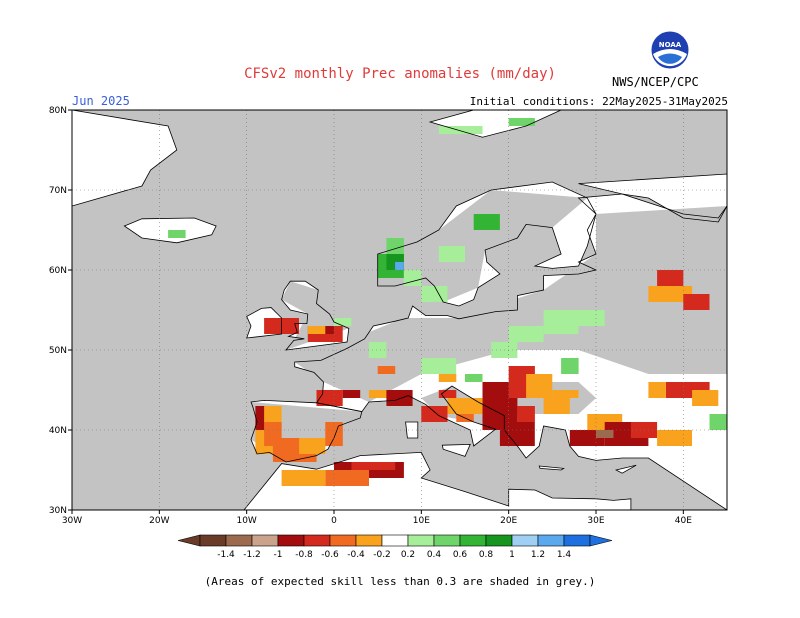  I want to click on skill-mask-area, so click(482, 246).